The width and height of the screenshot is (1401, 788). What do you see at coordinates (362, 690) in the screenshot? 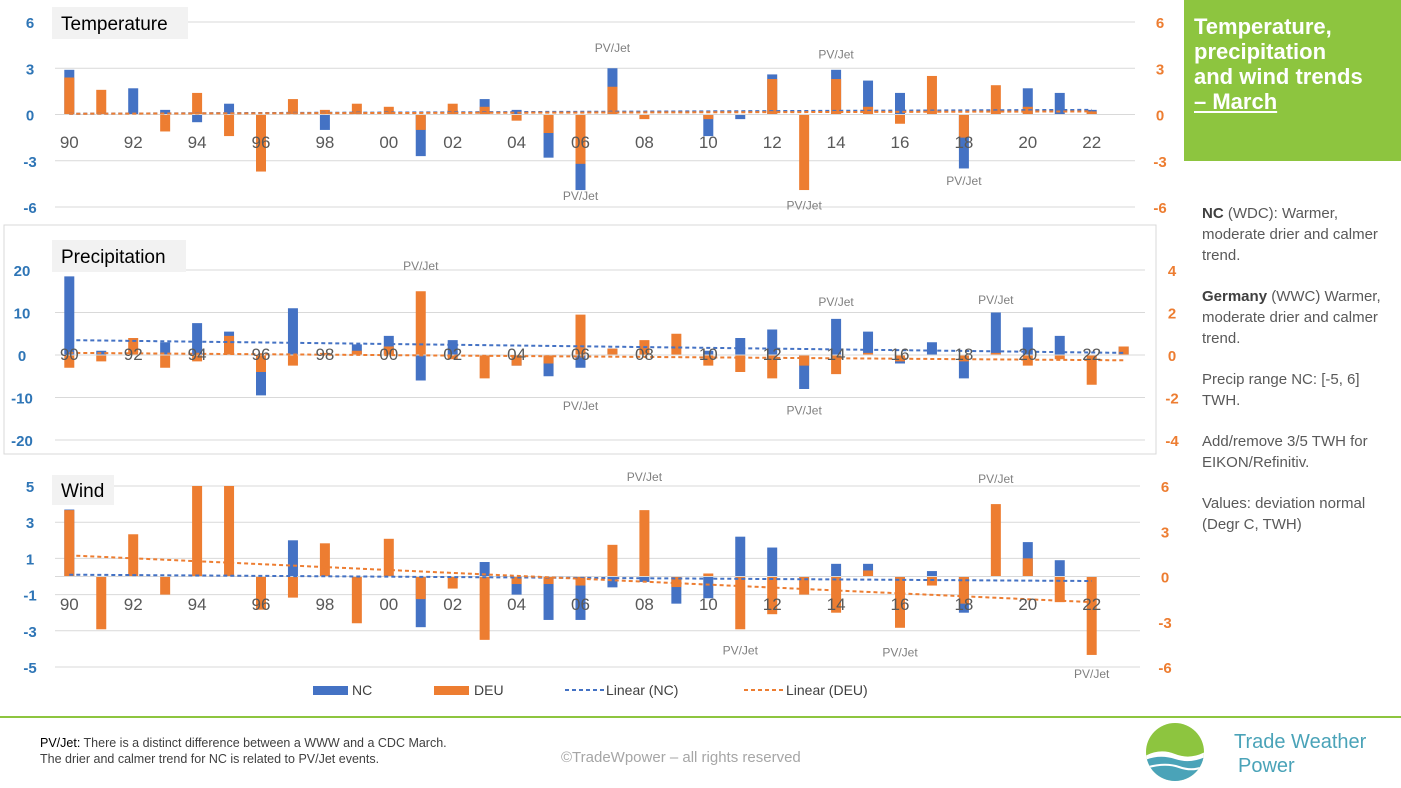
I see `legend-label-nc: NC` at bounding box center [362, 690].